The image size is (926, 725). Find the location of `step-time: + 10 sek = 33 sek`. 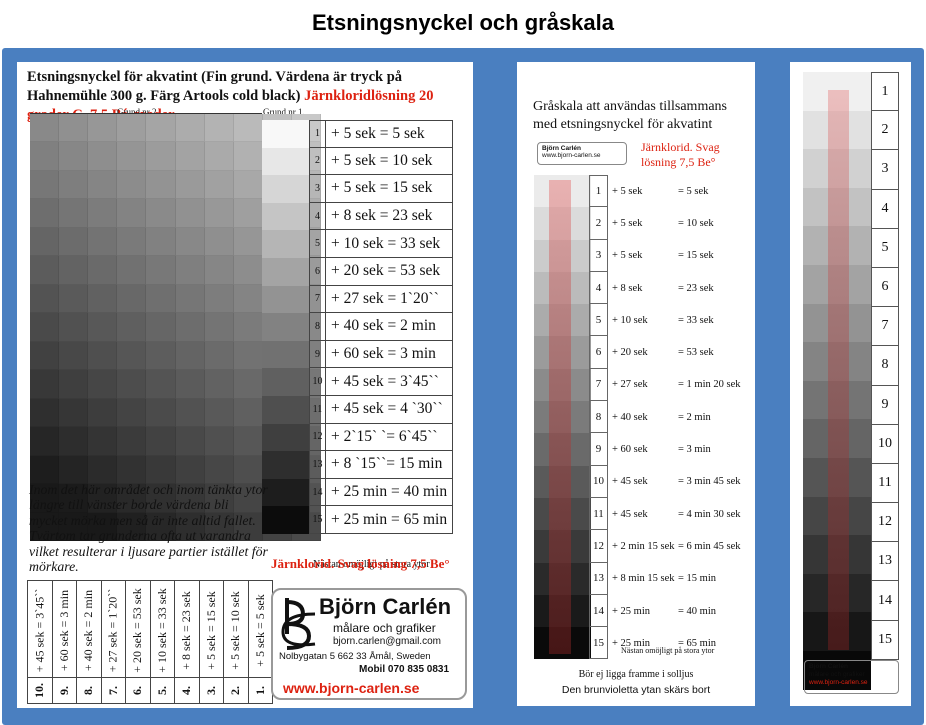

step-time: + 10 sek = 33 sek is located at coordinates (386, 243).